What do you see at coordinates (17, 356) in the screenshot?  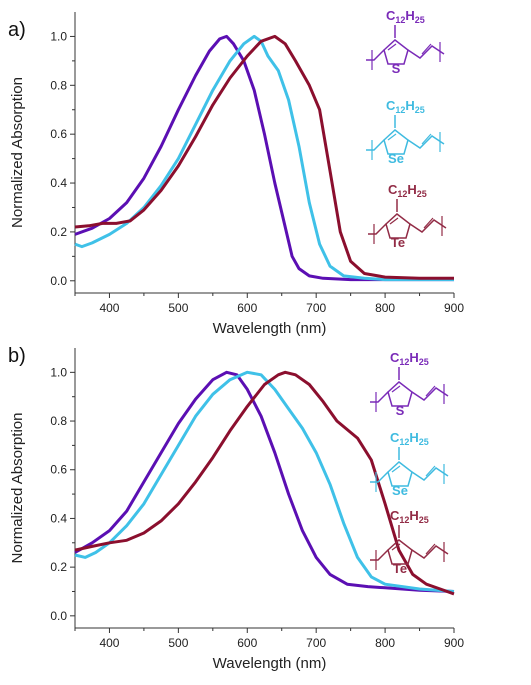 I see `panel-label: b)` at bounding box center [17, 356].